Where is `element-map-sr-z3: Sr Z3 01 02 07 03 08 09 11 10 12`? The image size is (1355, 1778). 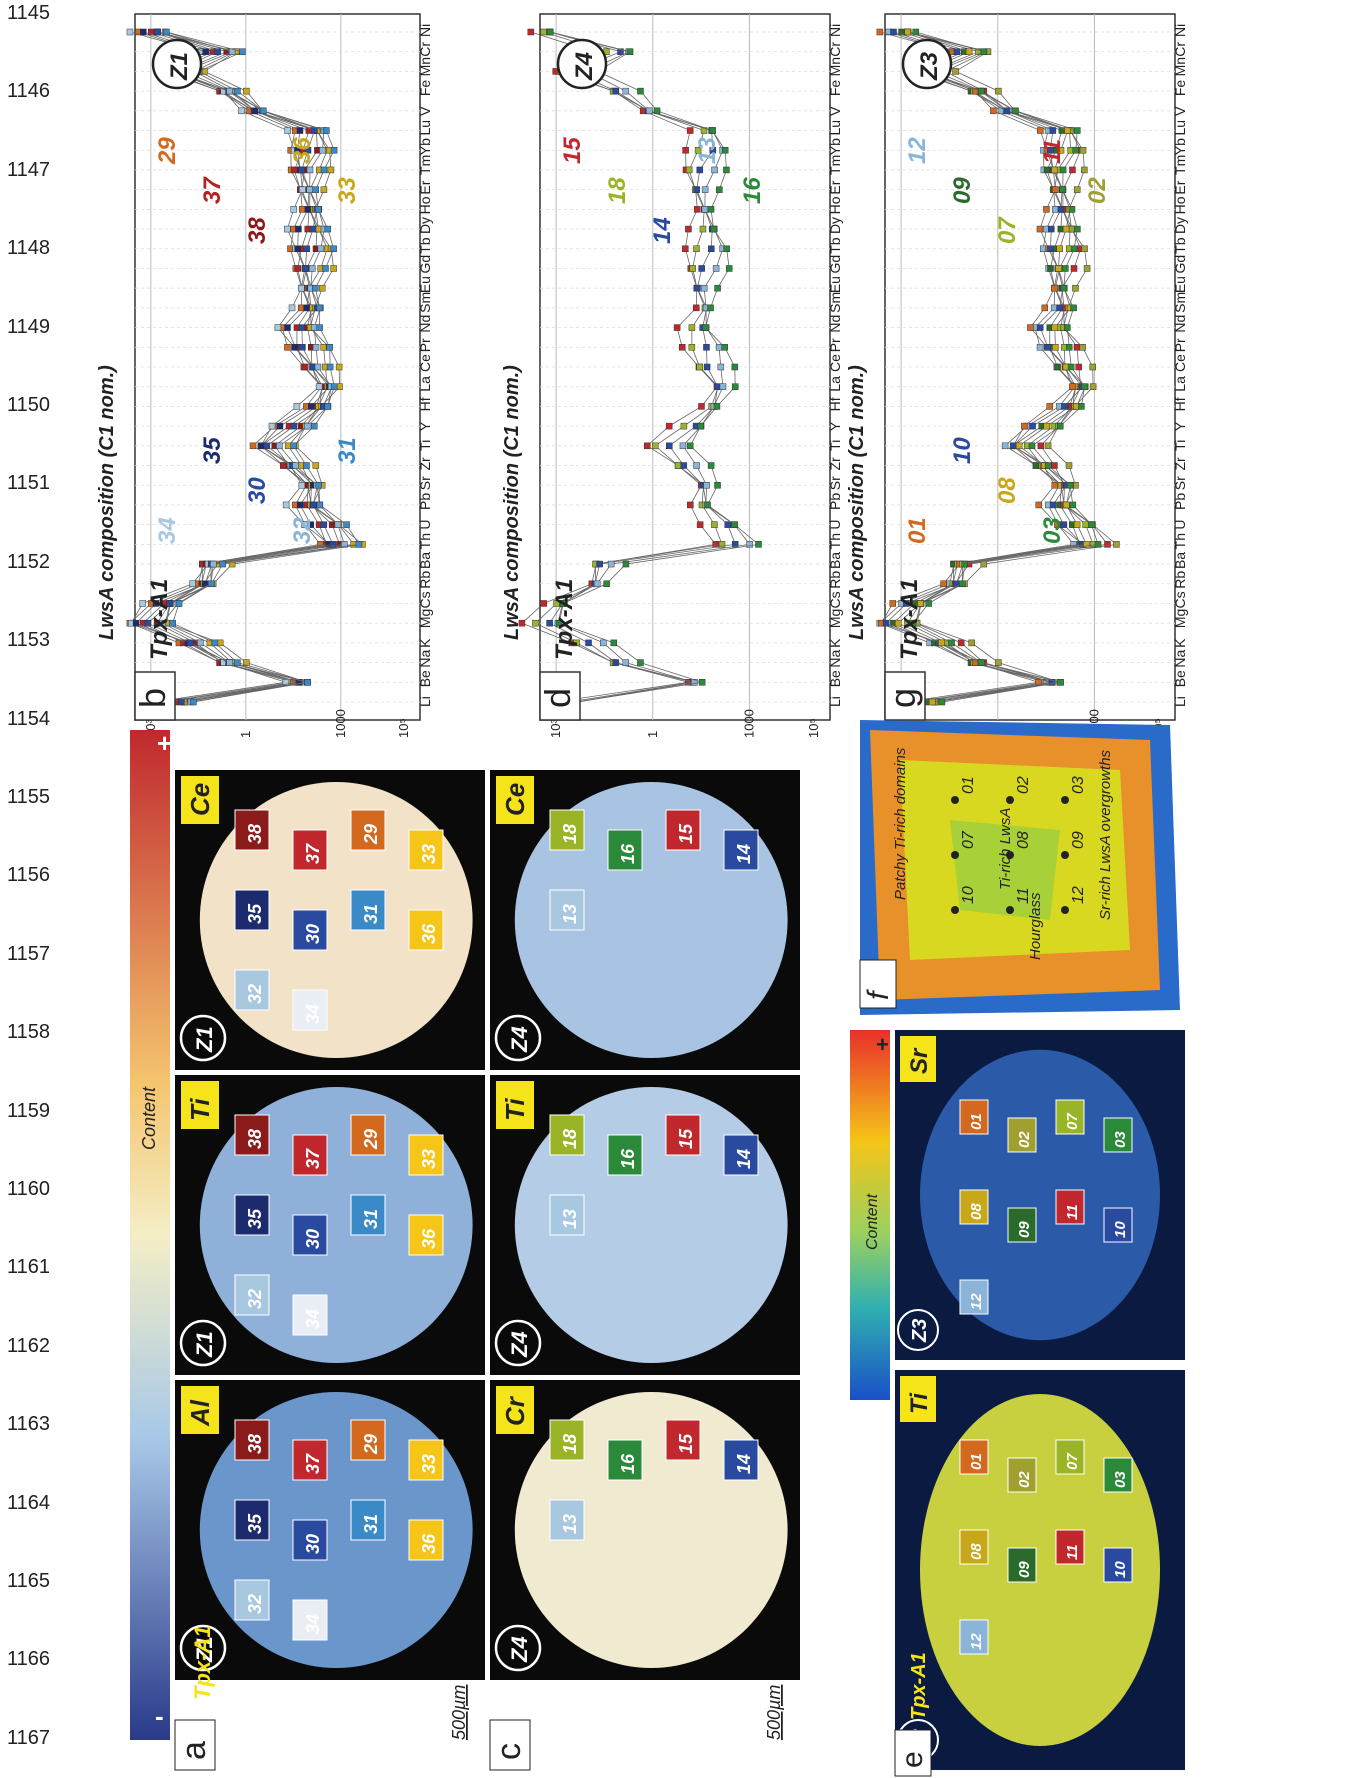 element-map-sr-z3: Sr Z3 01 02 07 03 08 09 11 10 12 is located at coordinates (1040, 1195).